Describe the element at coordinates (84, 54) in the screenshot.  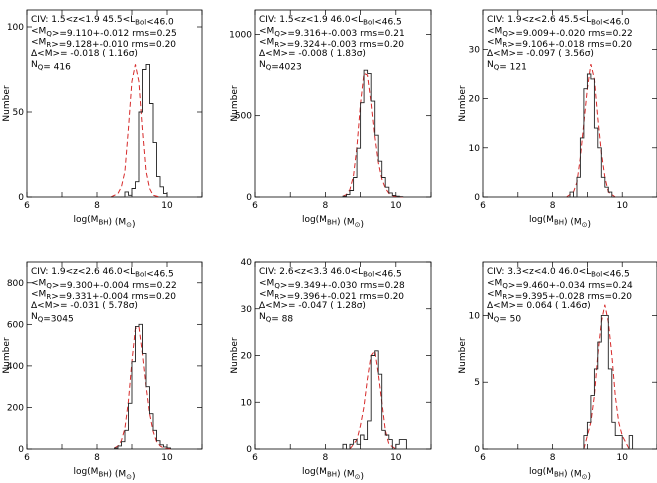
I see `annotation-line: Δ<M>= -0.018 ( 1.16σ)` at that location.